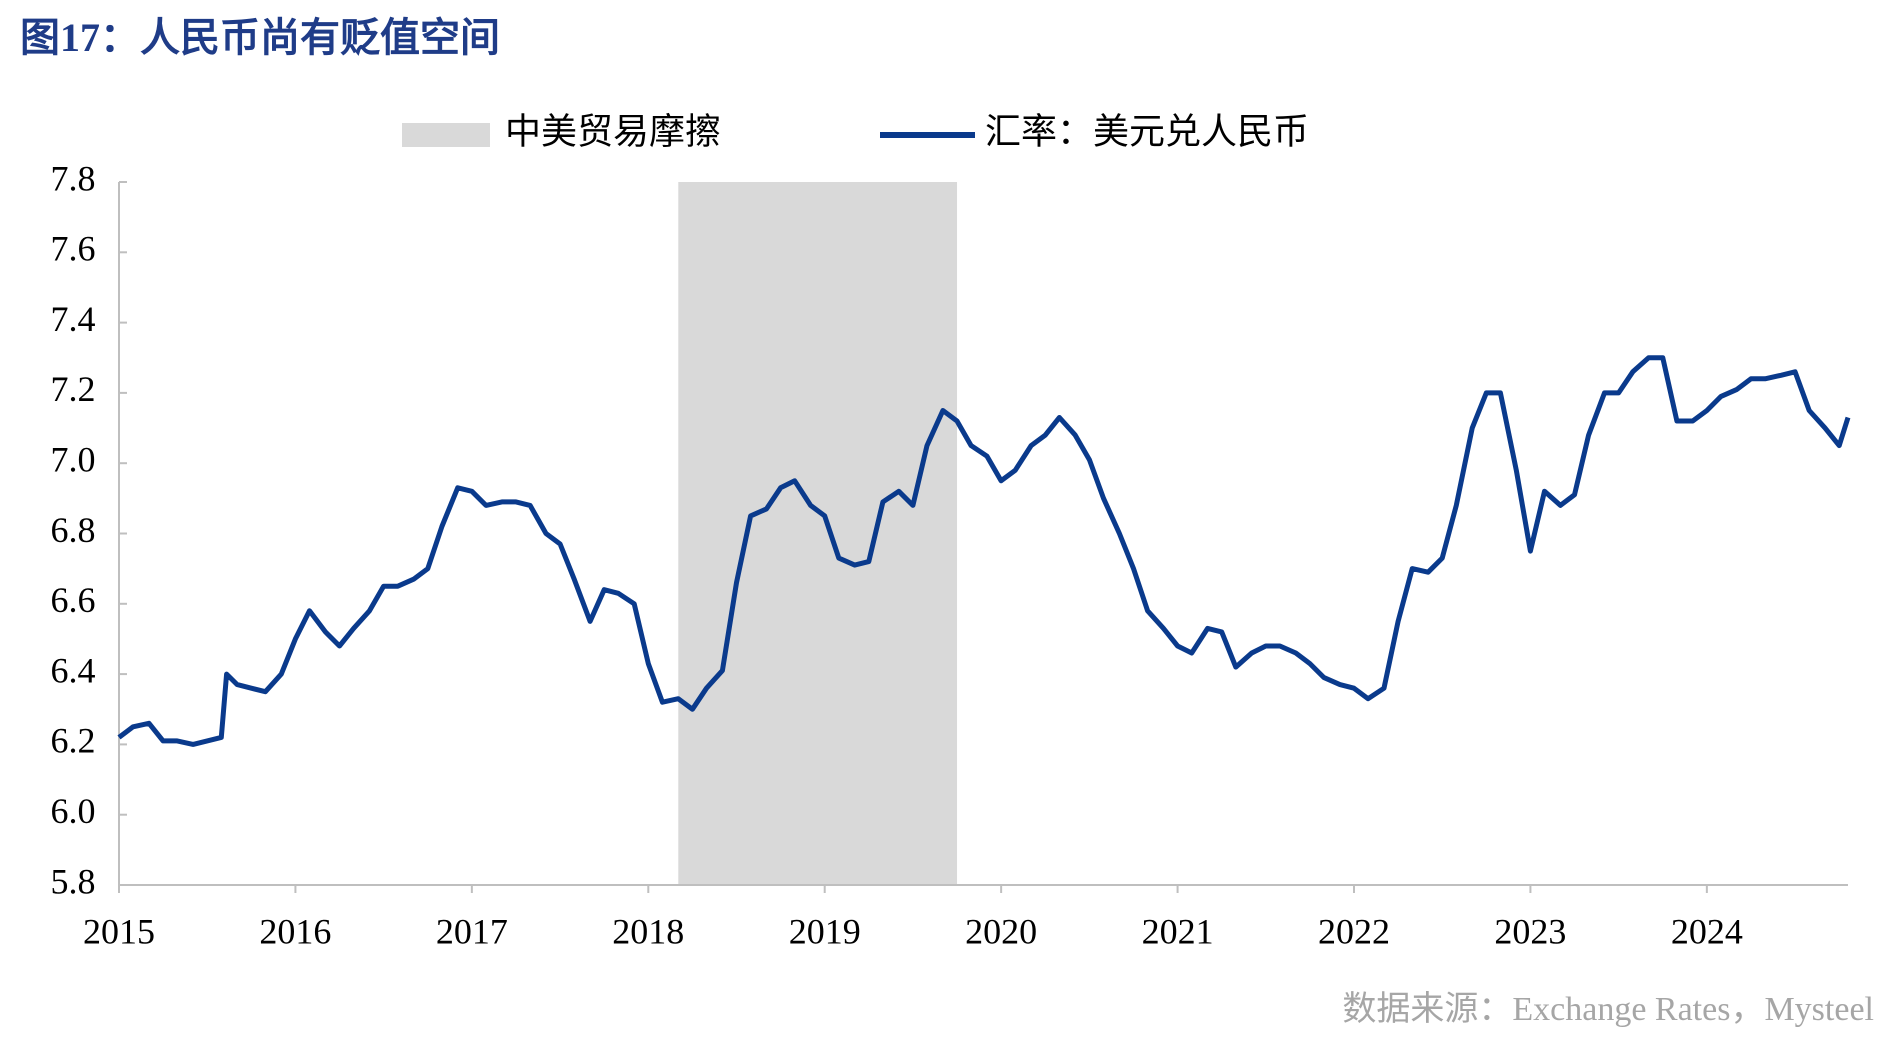 This screenshot has width=1884, height=1040. What do you see at coordinates (825, 931) in the screenshot?
I see `x-tick-label: 2019` at bounding box center [825, 931].